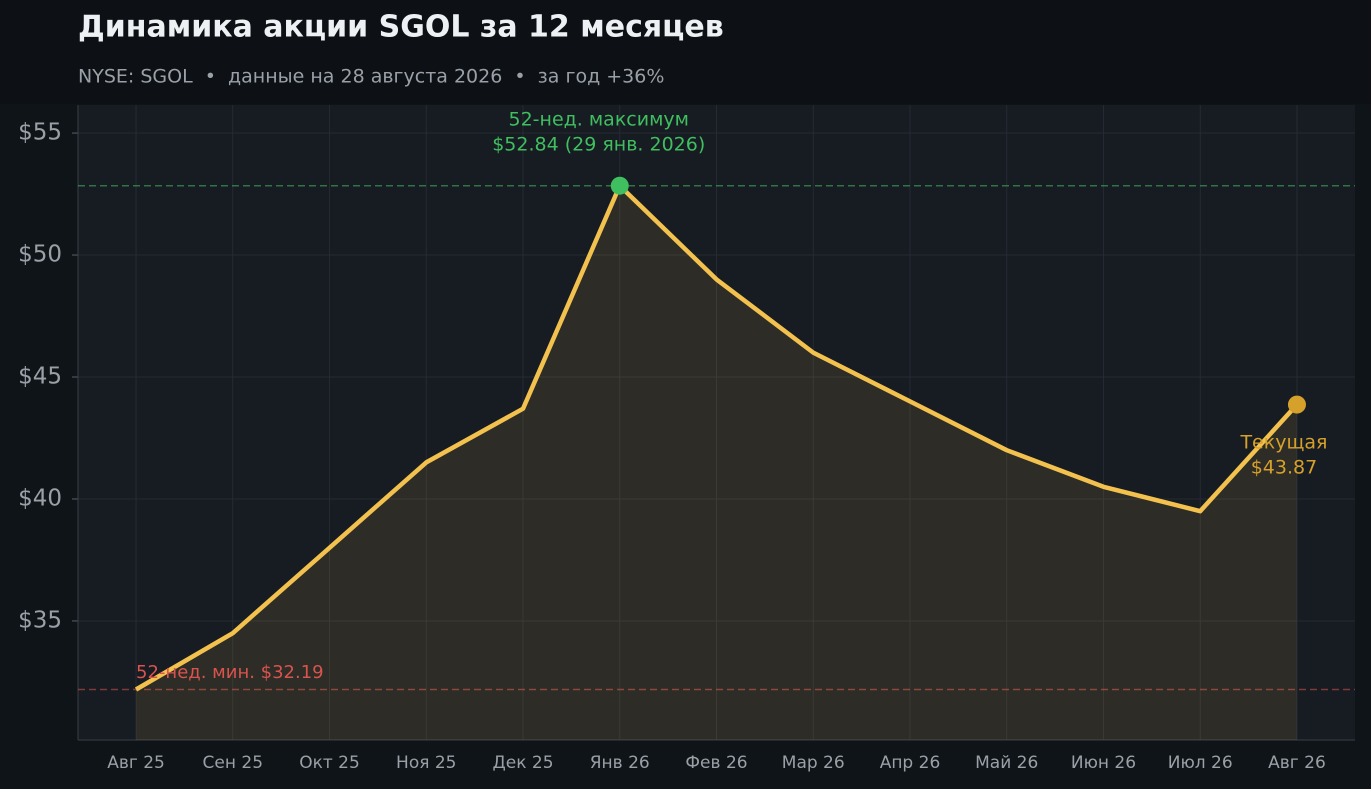  I want to click on high-label: $52.84 (29 янв. 2026), so click(598, 145).